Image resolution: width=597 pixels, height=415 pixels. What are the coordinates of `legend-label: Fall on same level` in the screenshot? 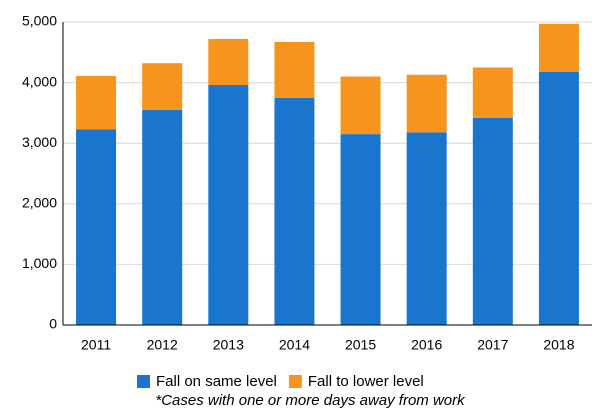 It's located at (216, 381).